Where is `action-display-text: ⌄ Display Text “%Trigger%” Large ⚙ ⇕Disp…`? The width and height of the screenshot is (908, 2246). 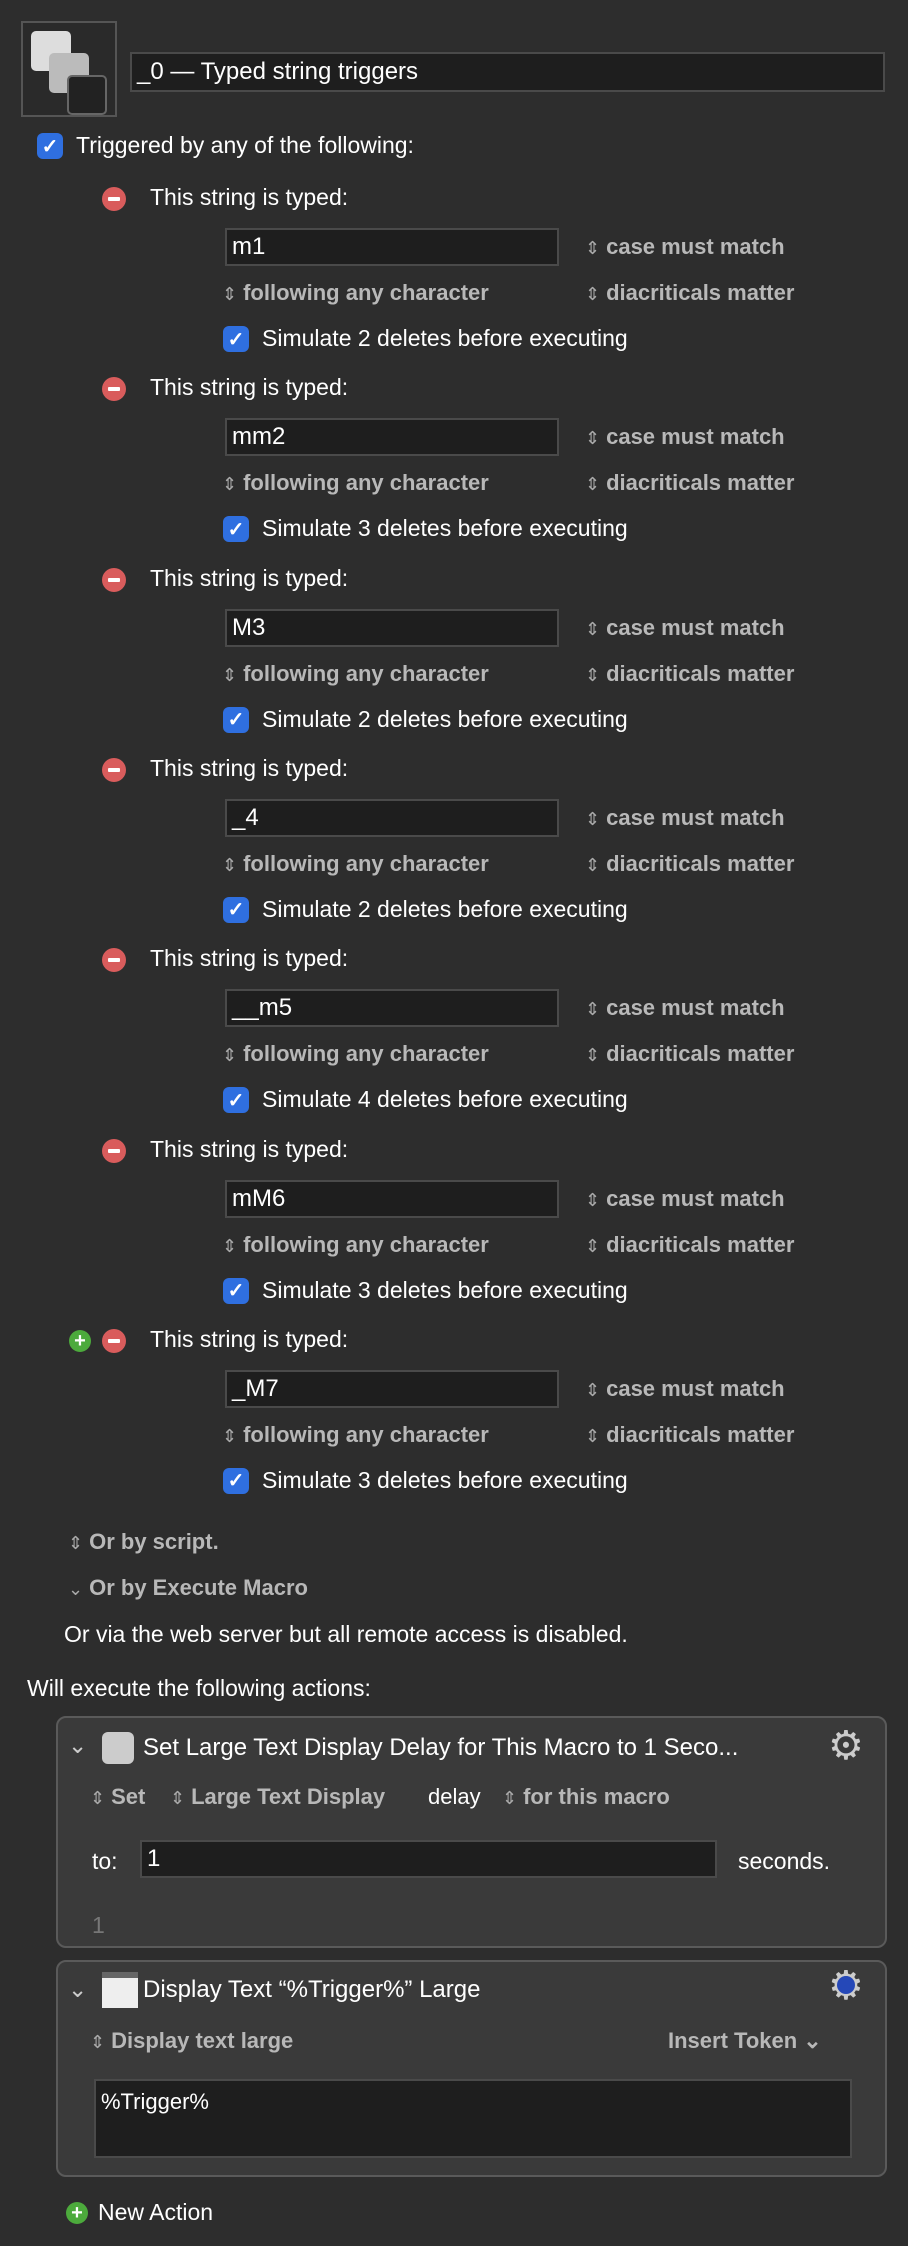
action-display-text: ⌄ Display Text “%Trigger%” Large ⚙ ⇕Disp… is located at coordinates (471, 2068).